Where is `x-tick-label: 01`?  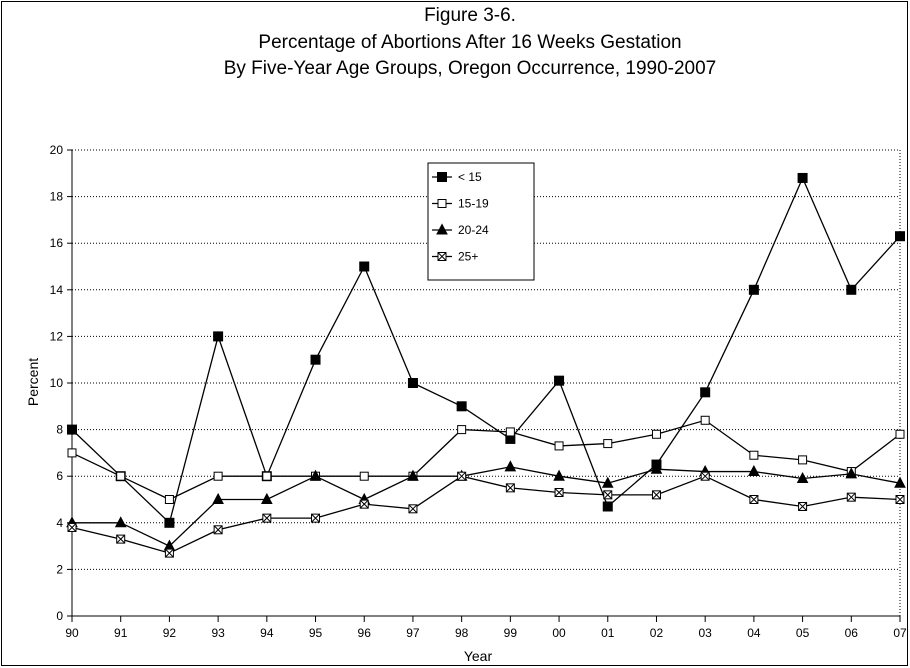
x-tick-label: 01 is located at coordinates (608, 633).